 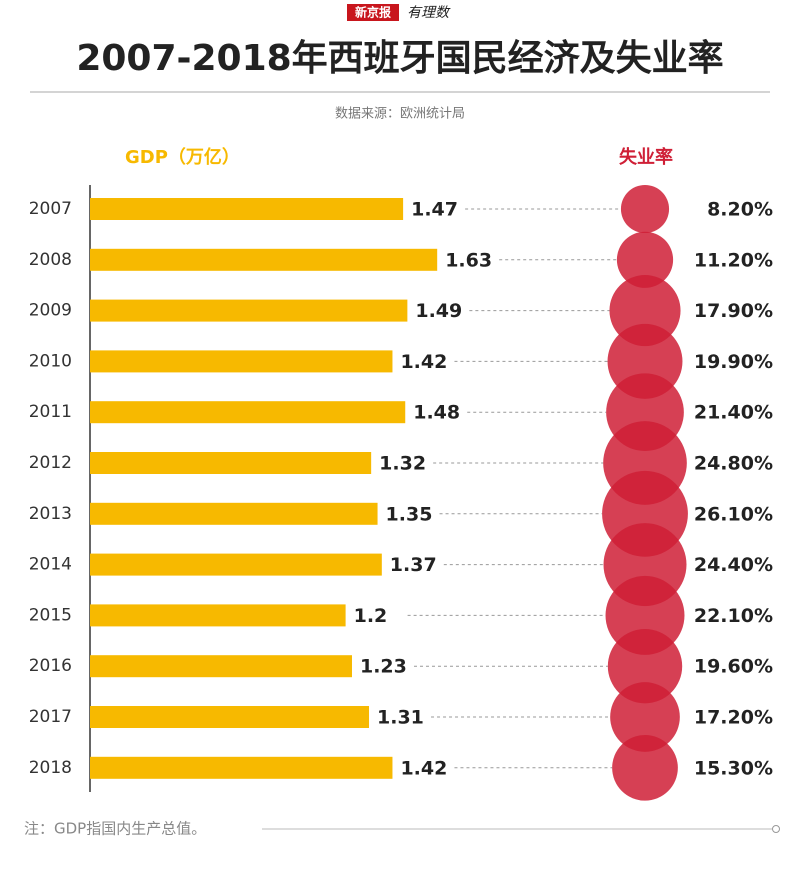 I want to click on y-tick-label: 2007, so click(x=50, y=209).